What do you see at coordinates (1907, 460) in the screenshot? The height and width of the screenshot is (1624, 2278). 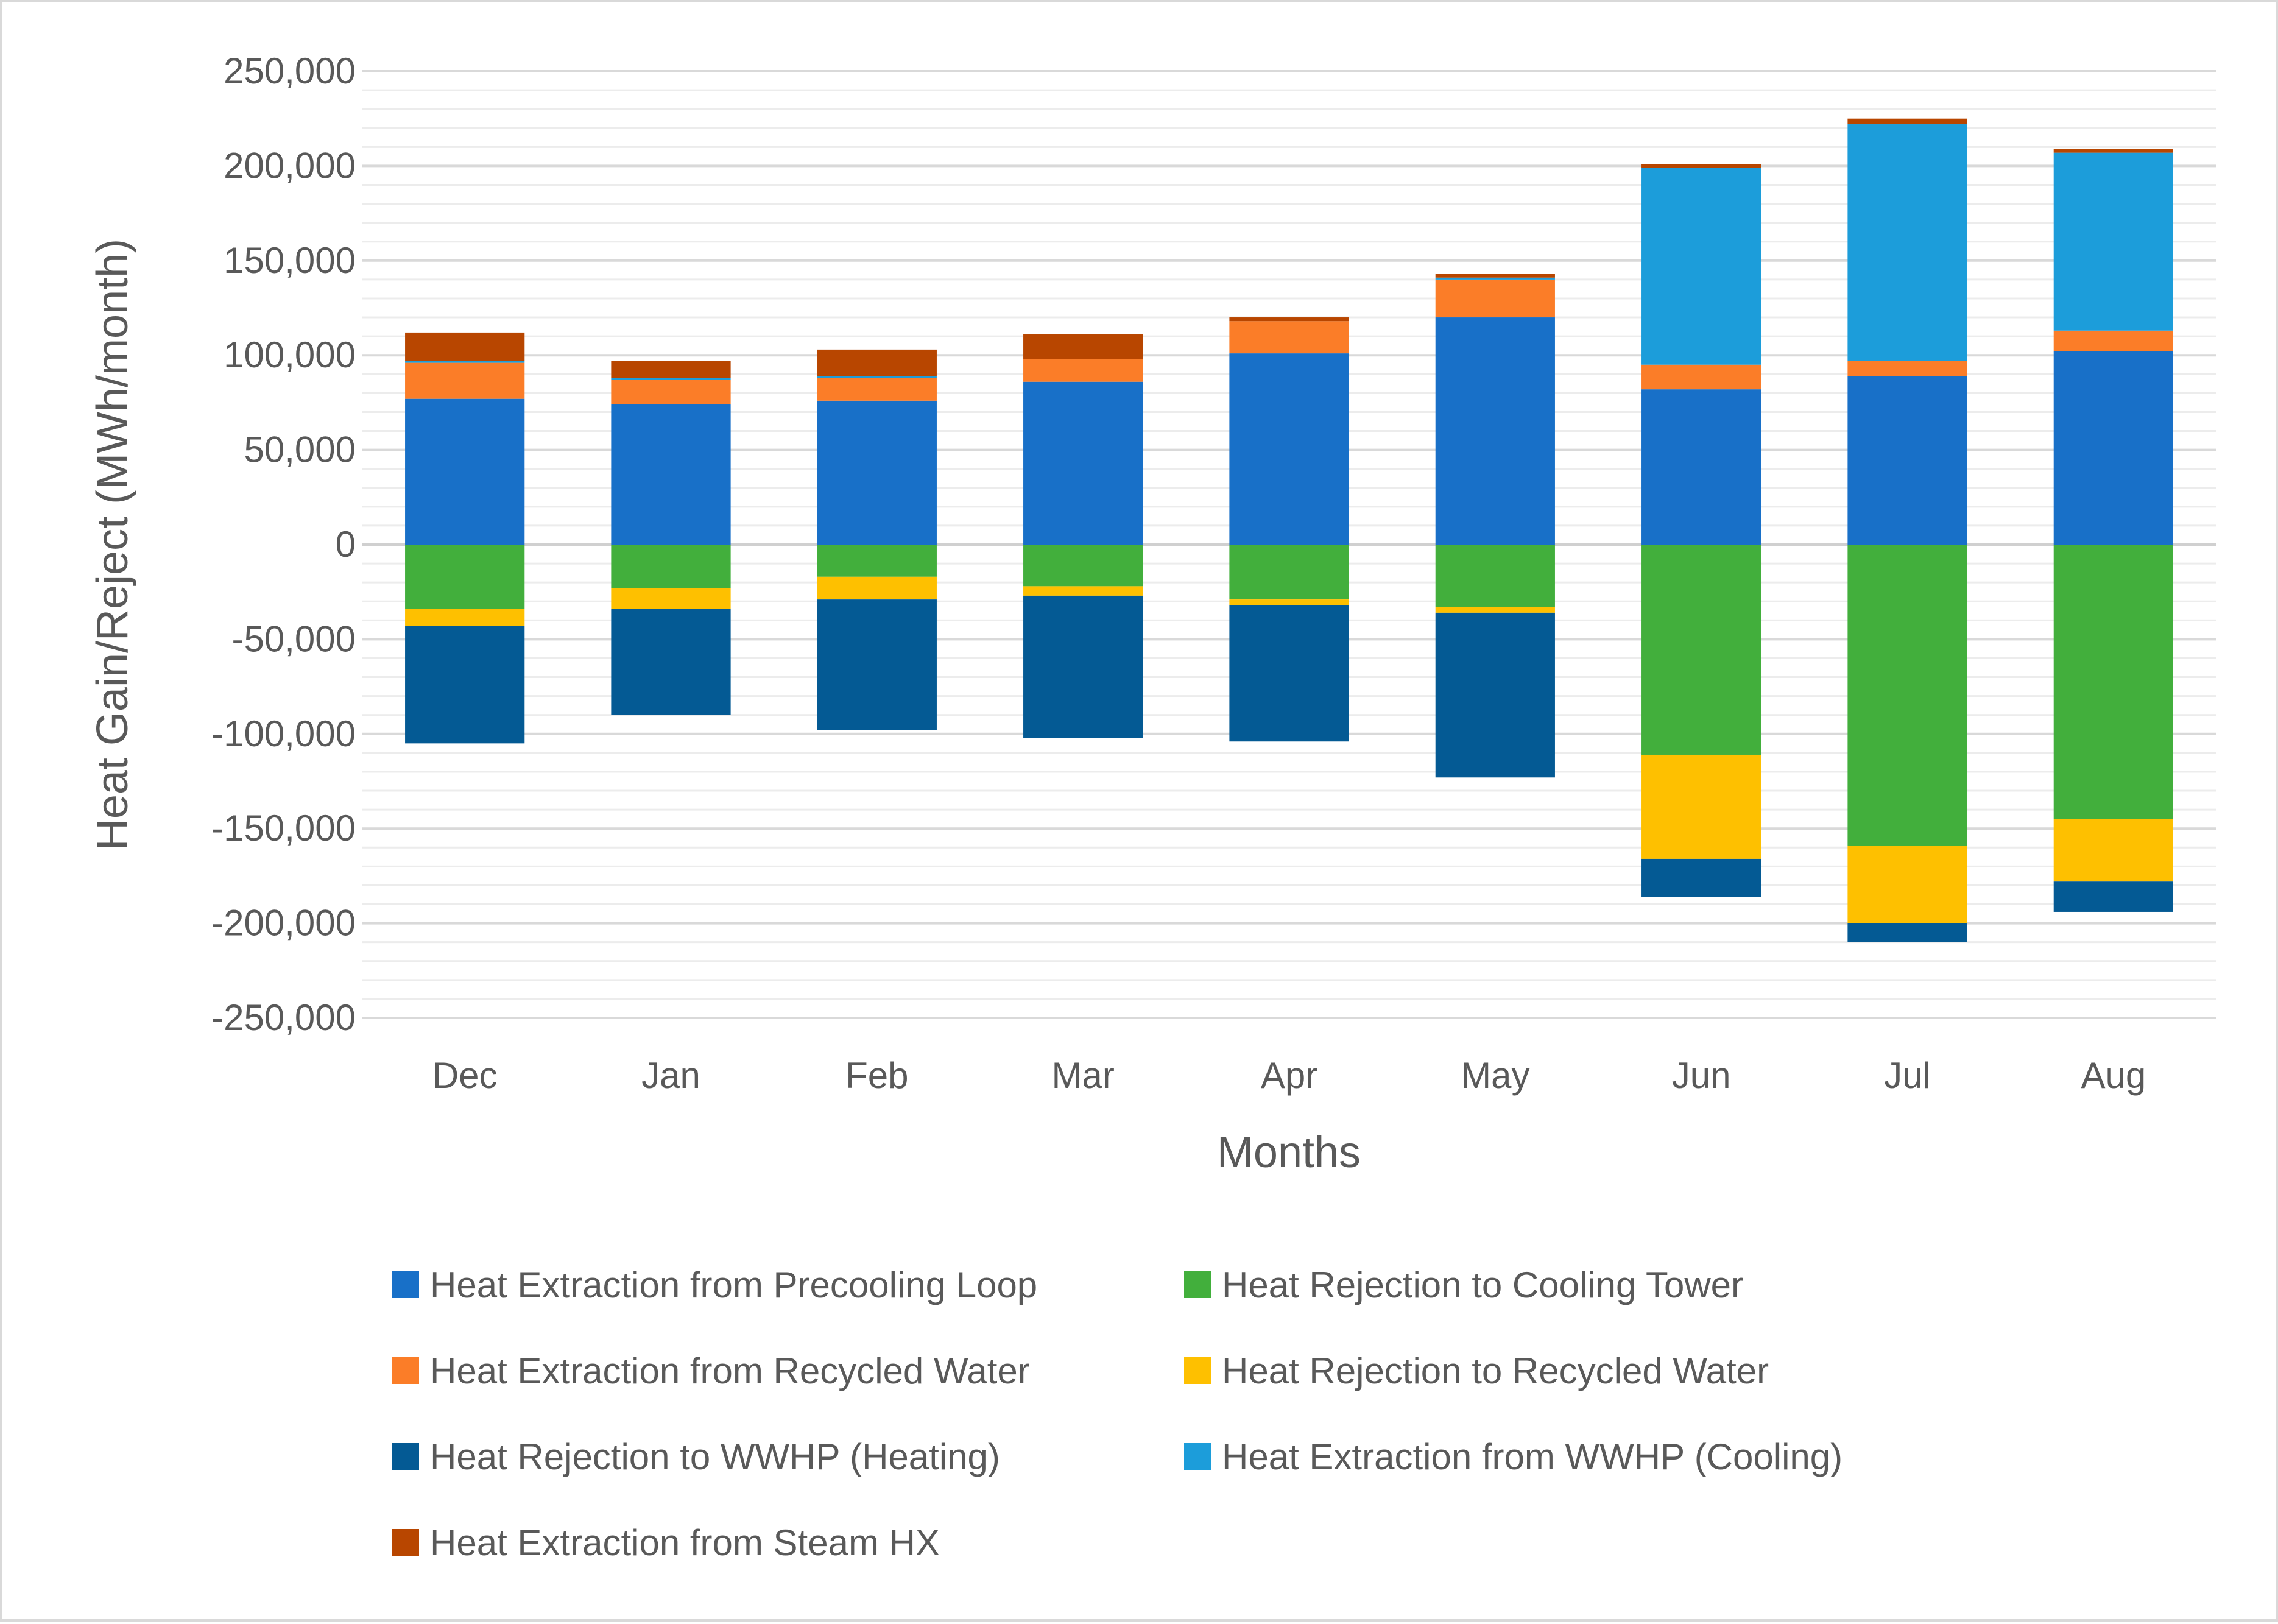 I see `bar-jul-heat-extraction-from-precooling-loop` at bounding box center [1907, 460].